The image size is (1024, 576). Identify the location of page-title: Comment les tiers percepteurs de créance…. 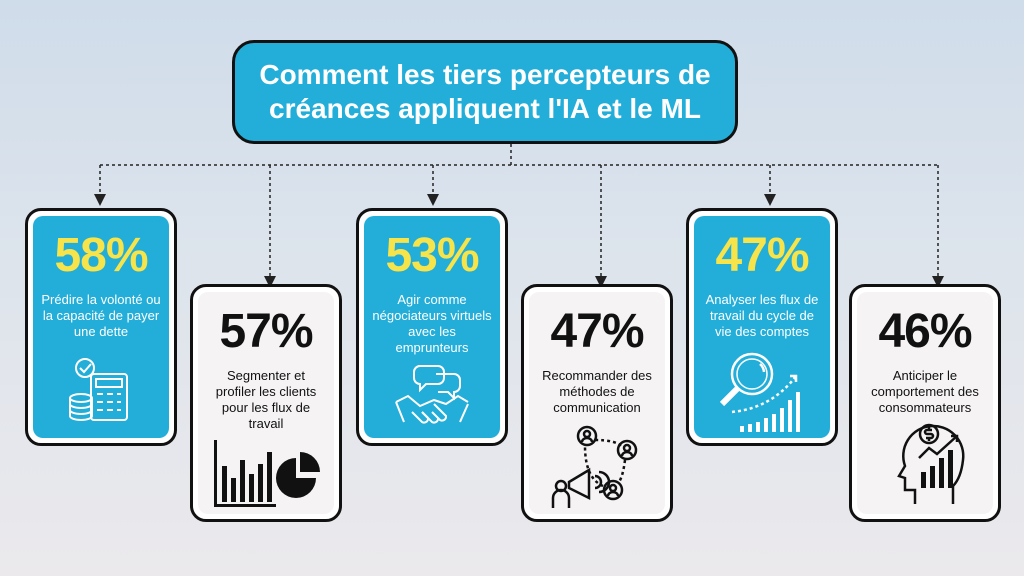
(485, 92).